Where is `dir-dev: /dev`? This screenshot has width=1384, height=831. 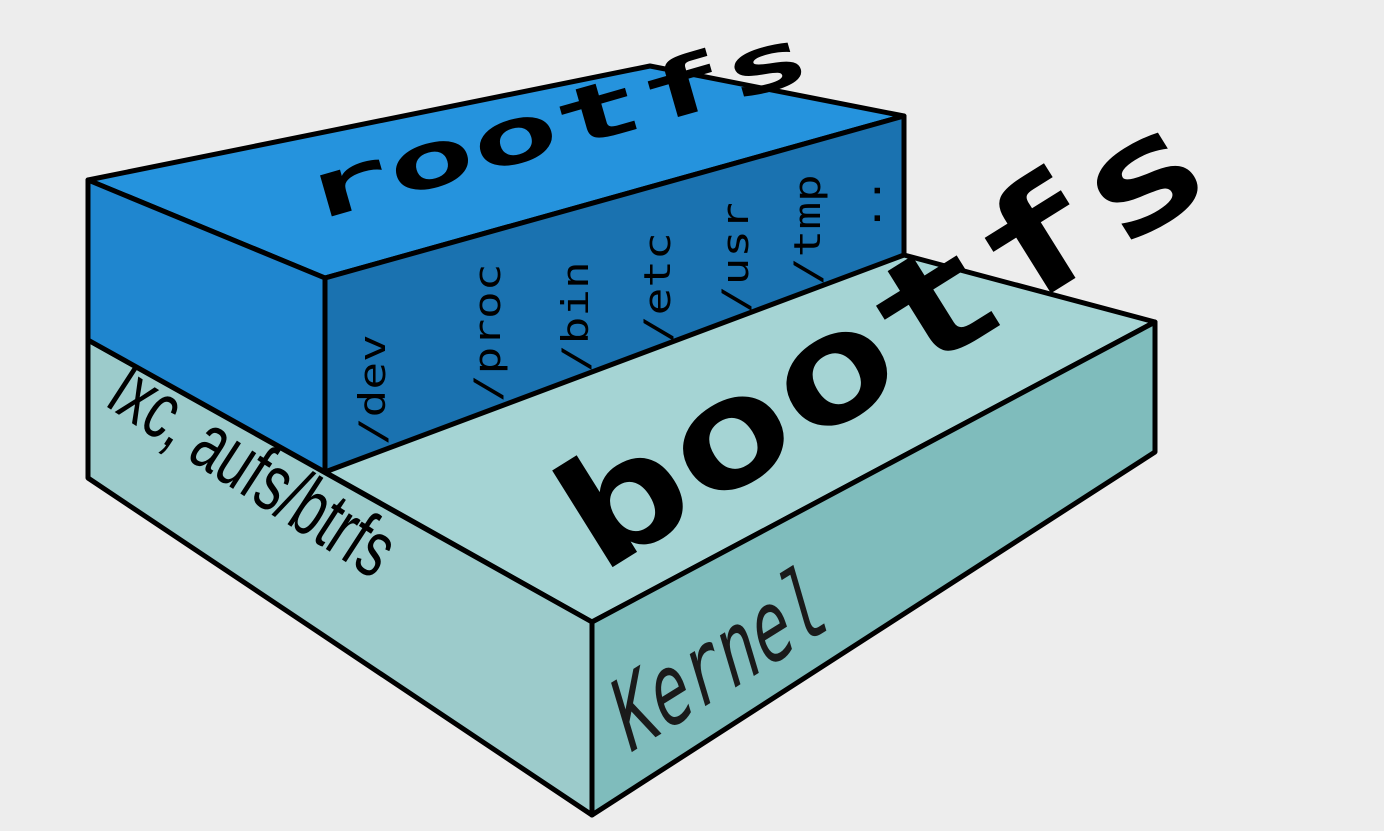 dir-dev: /dev is located at coordinates (372, 389).